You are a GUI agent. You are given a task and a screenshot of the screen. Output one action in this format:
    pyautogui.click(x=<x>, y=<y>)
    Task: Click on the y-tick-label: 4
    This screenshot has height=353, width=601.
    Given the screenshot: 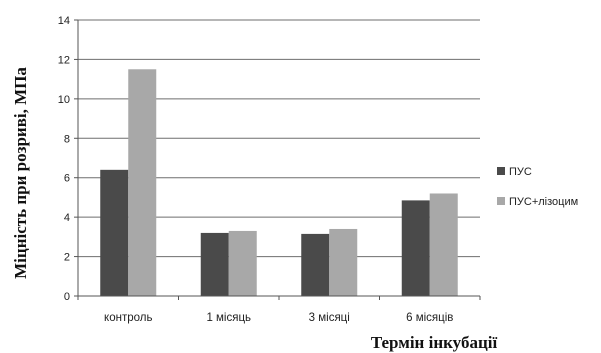 What is the action you would take?
    pyautogui.click(x=67, y=218)
    